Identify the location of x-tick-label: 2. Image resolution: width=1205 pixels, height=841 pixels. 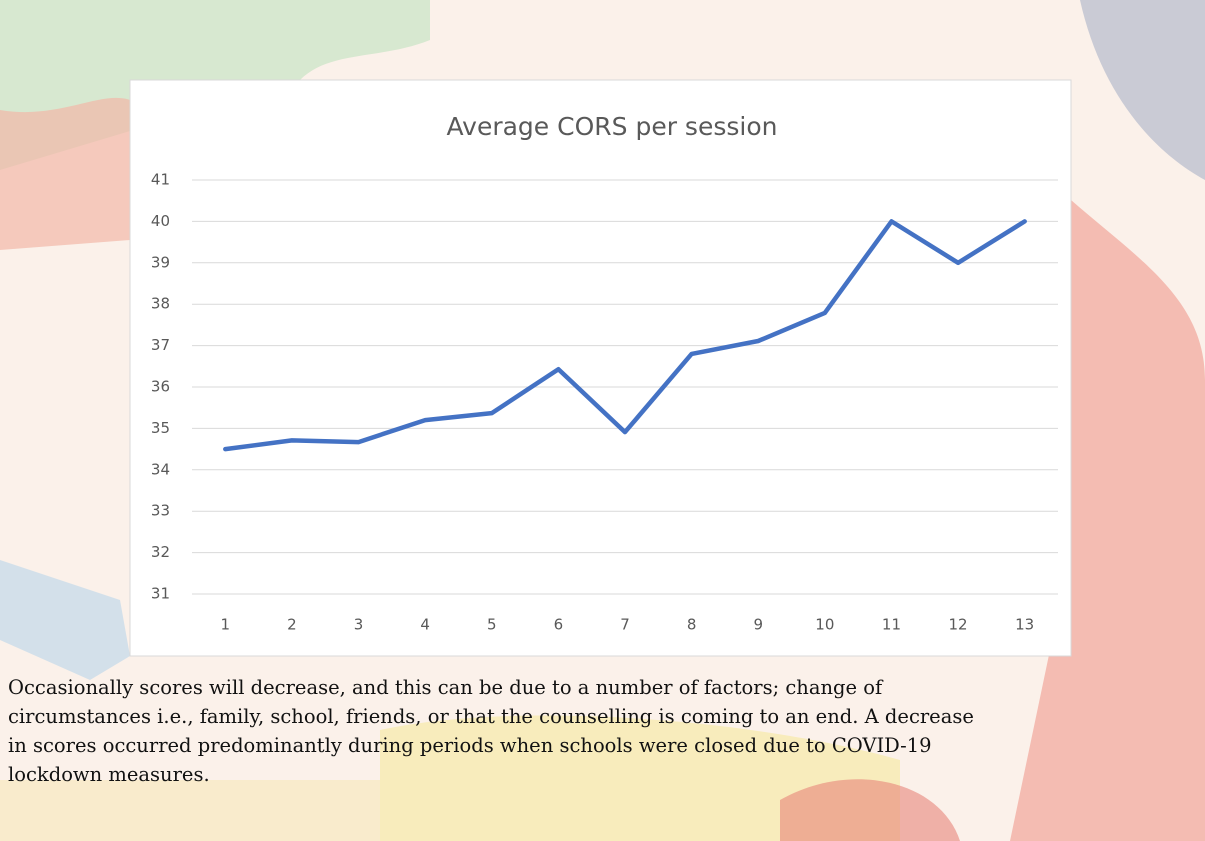
(292, 625).